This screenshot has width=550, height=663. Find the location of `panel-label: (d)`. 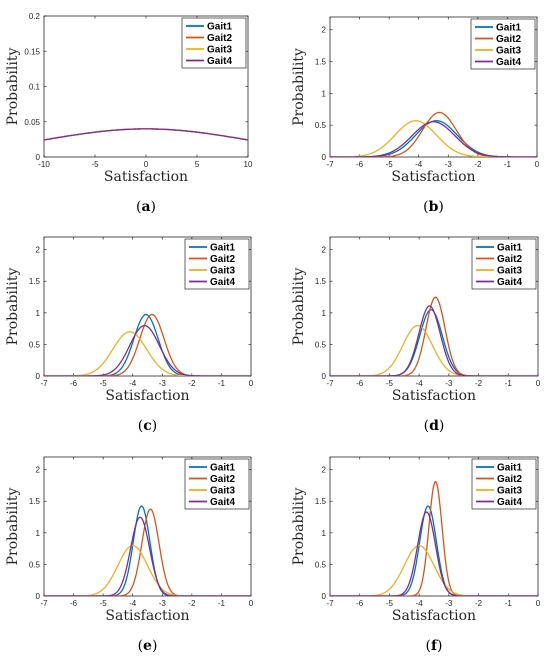

panel-label: (d) is located at coordinates (434, 426).